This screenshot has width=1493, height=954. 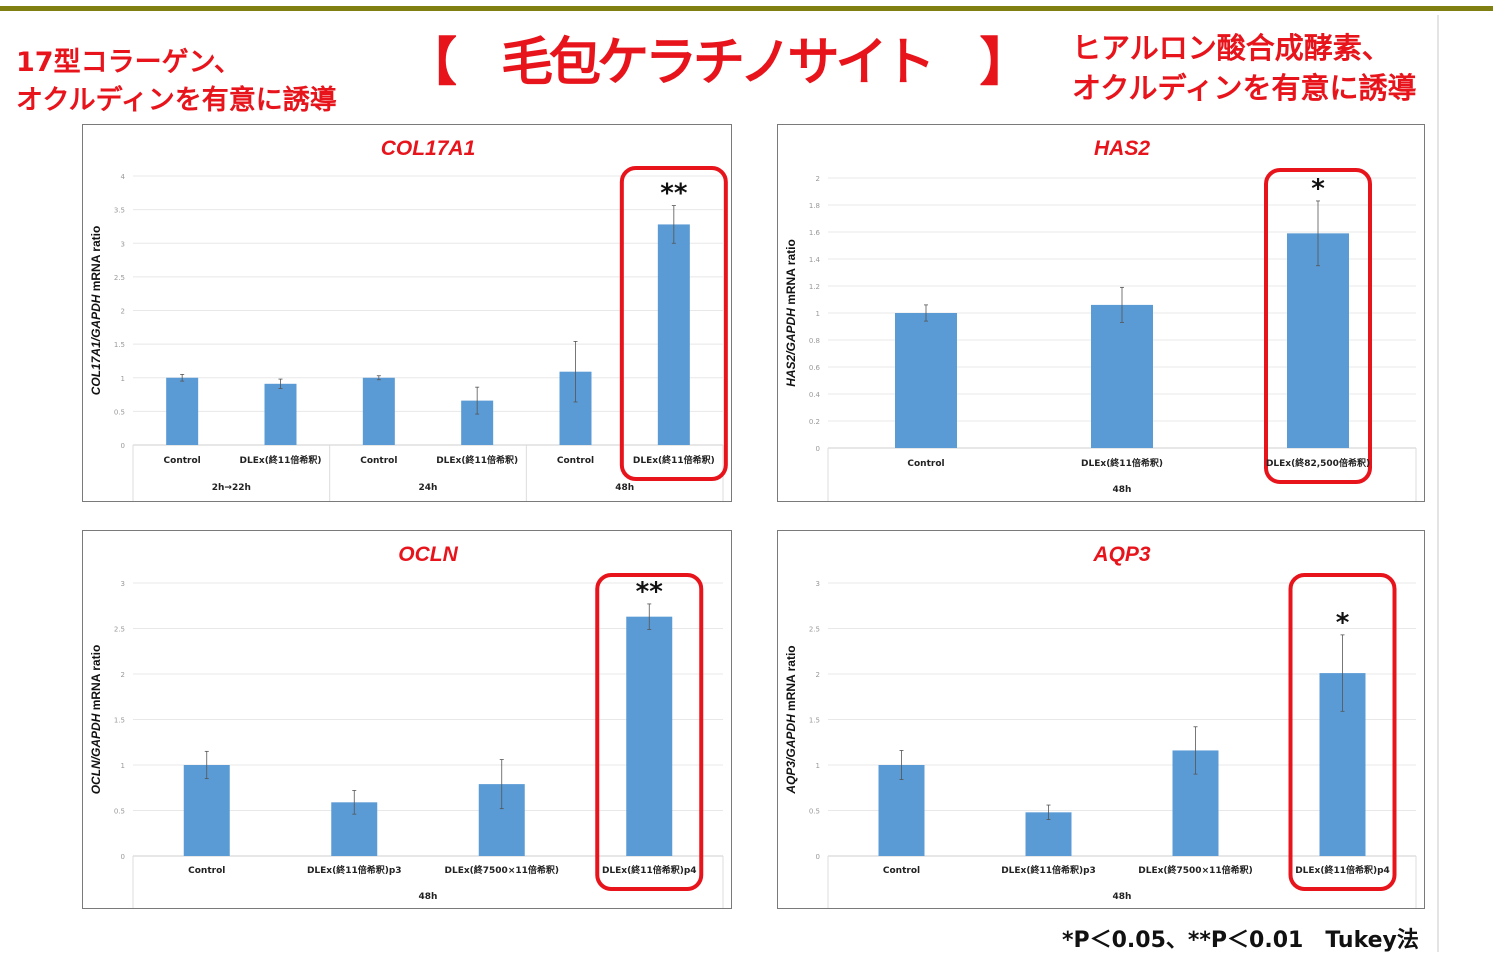 I want to click on y-tick-label: 1.8, so click(x=814, y=206).